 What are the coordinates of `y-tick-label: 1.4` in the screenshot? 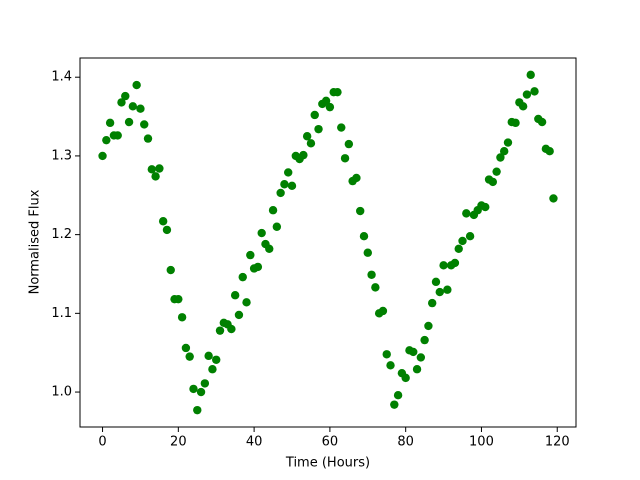 It's located at (61, 77).